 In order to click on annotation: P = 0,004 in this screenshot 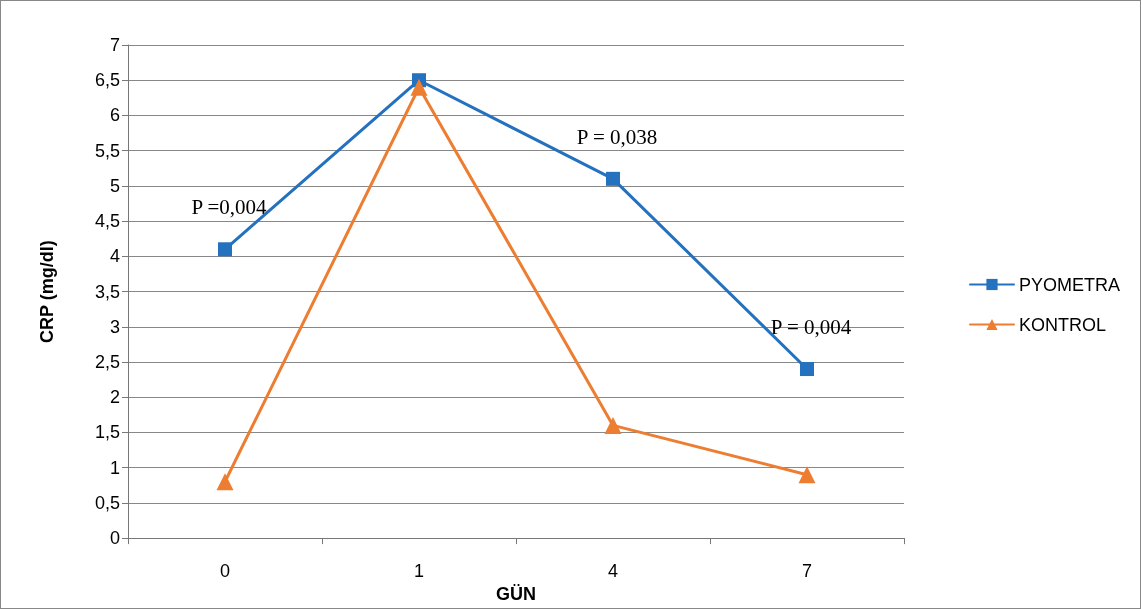, I will do `click(811, 327)`.